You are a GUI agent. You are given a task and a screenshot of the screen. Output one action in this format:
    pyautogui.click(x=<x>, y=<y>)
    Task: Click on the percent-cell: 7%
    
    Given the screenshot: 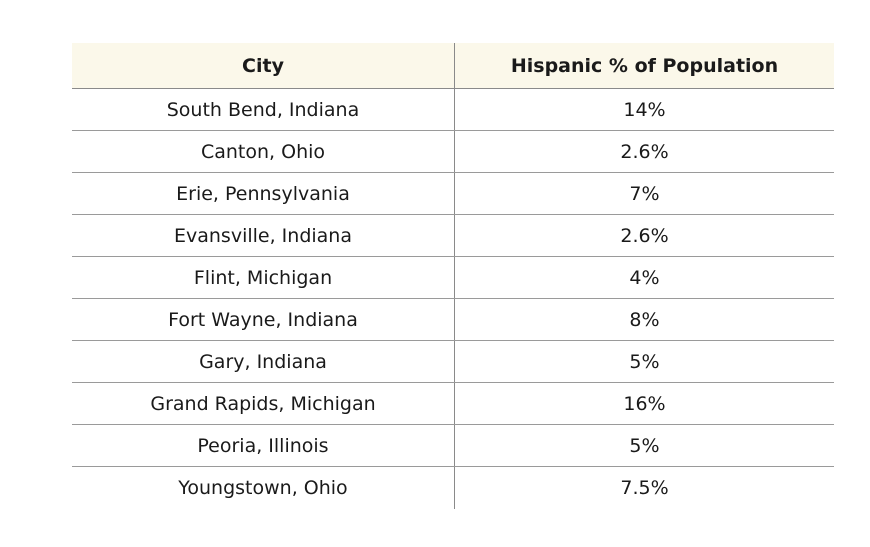 What is the action you would take?
    pyautogui.click(x=644, y=193)
    